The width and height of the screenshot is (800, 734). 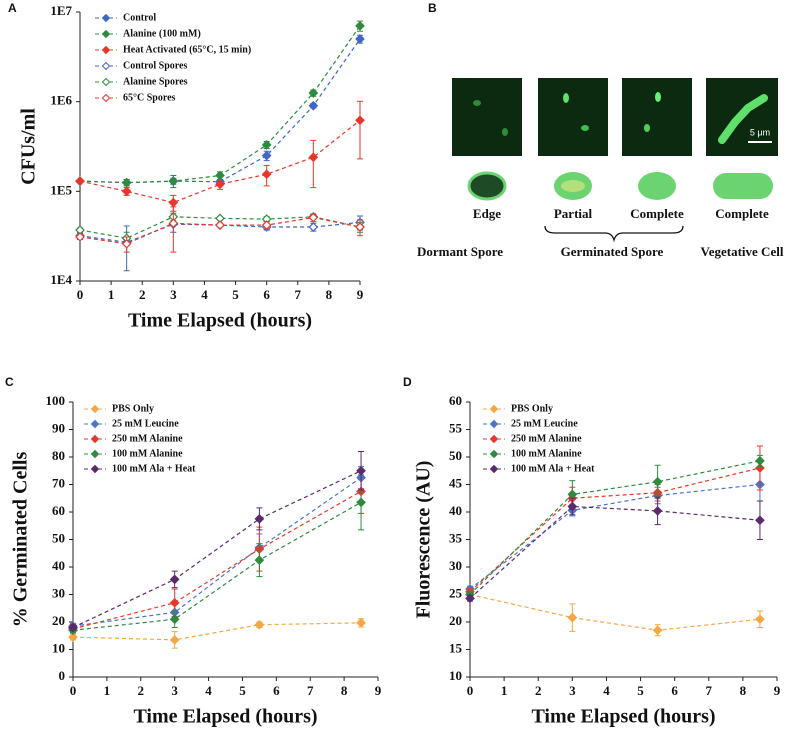 What do you see at coordinates (149, 97) in the screenshot?
I see `legend-label: 65°C Spores` at bounding box center [149, 97].